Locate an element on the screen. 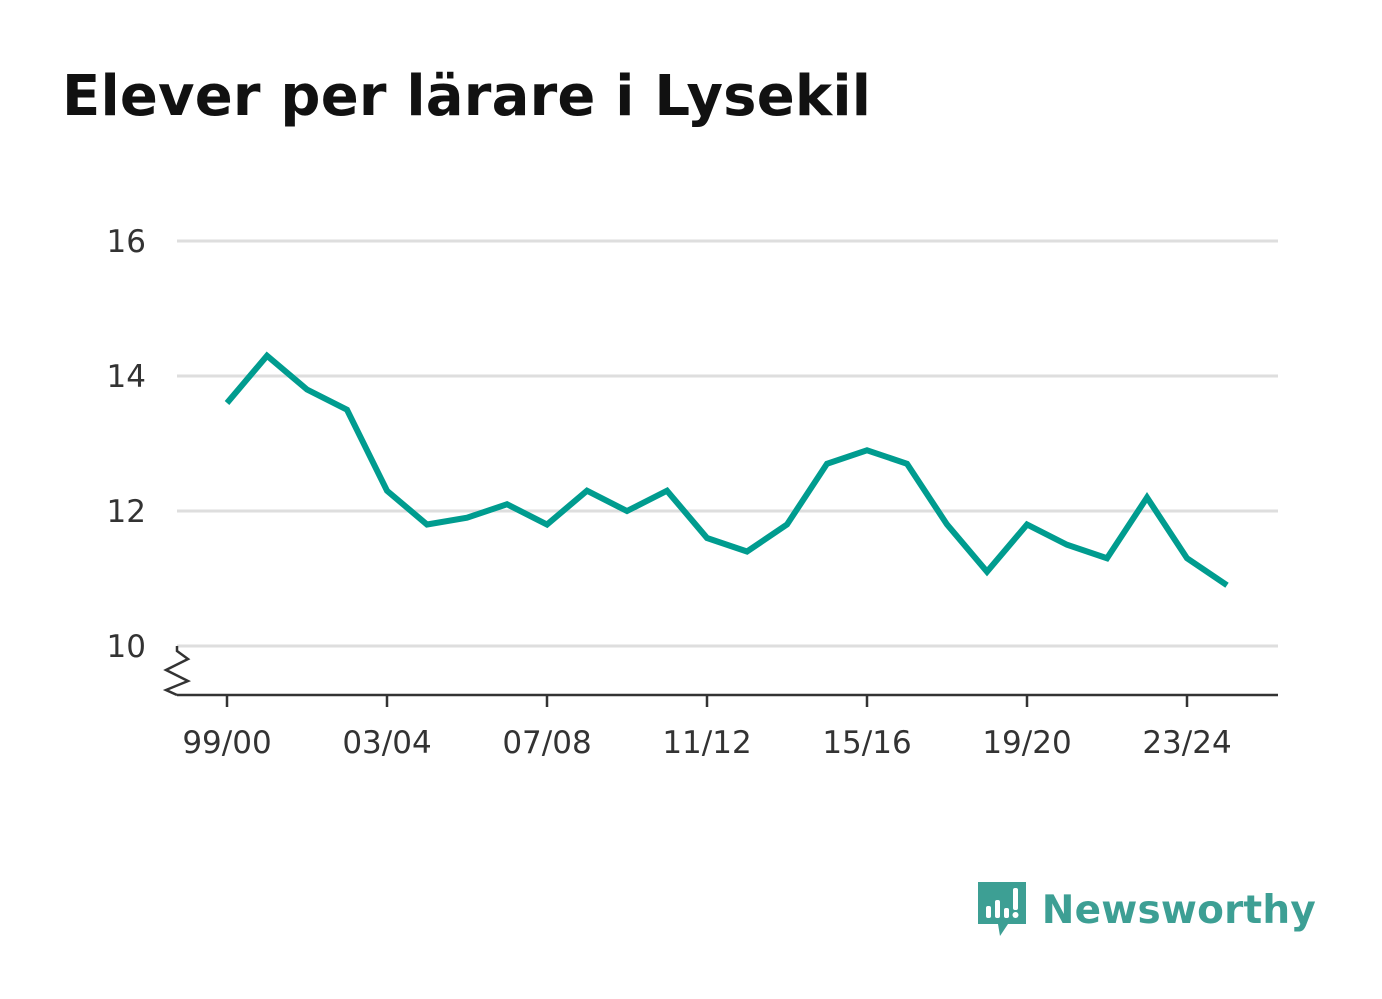 The height and width of the screenshot is (999, 1382). y-axis-break is located at coordinates (177, 671).